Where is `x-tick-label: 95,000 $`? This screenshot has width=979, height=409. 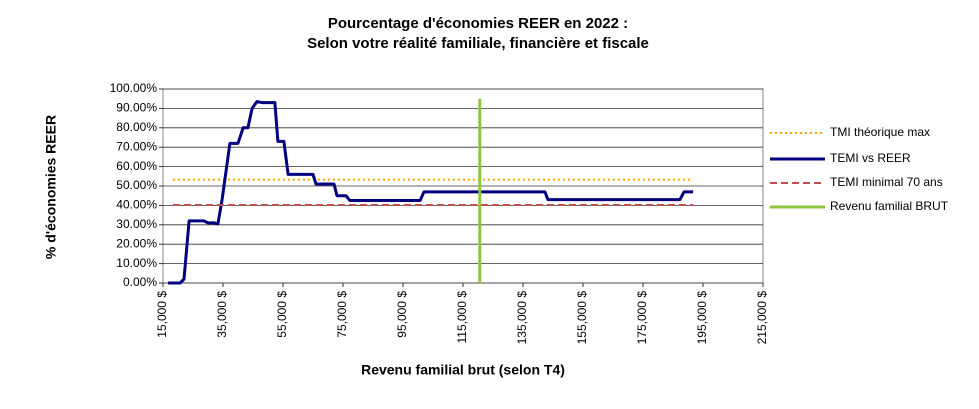 x-tick-label: 95,000 $ is located at coordinates (402, 314).